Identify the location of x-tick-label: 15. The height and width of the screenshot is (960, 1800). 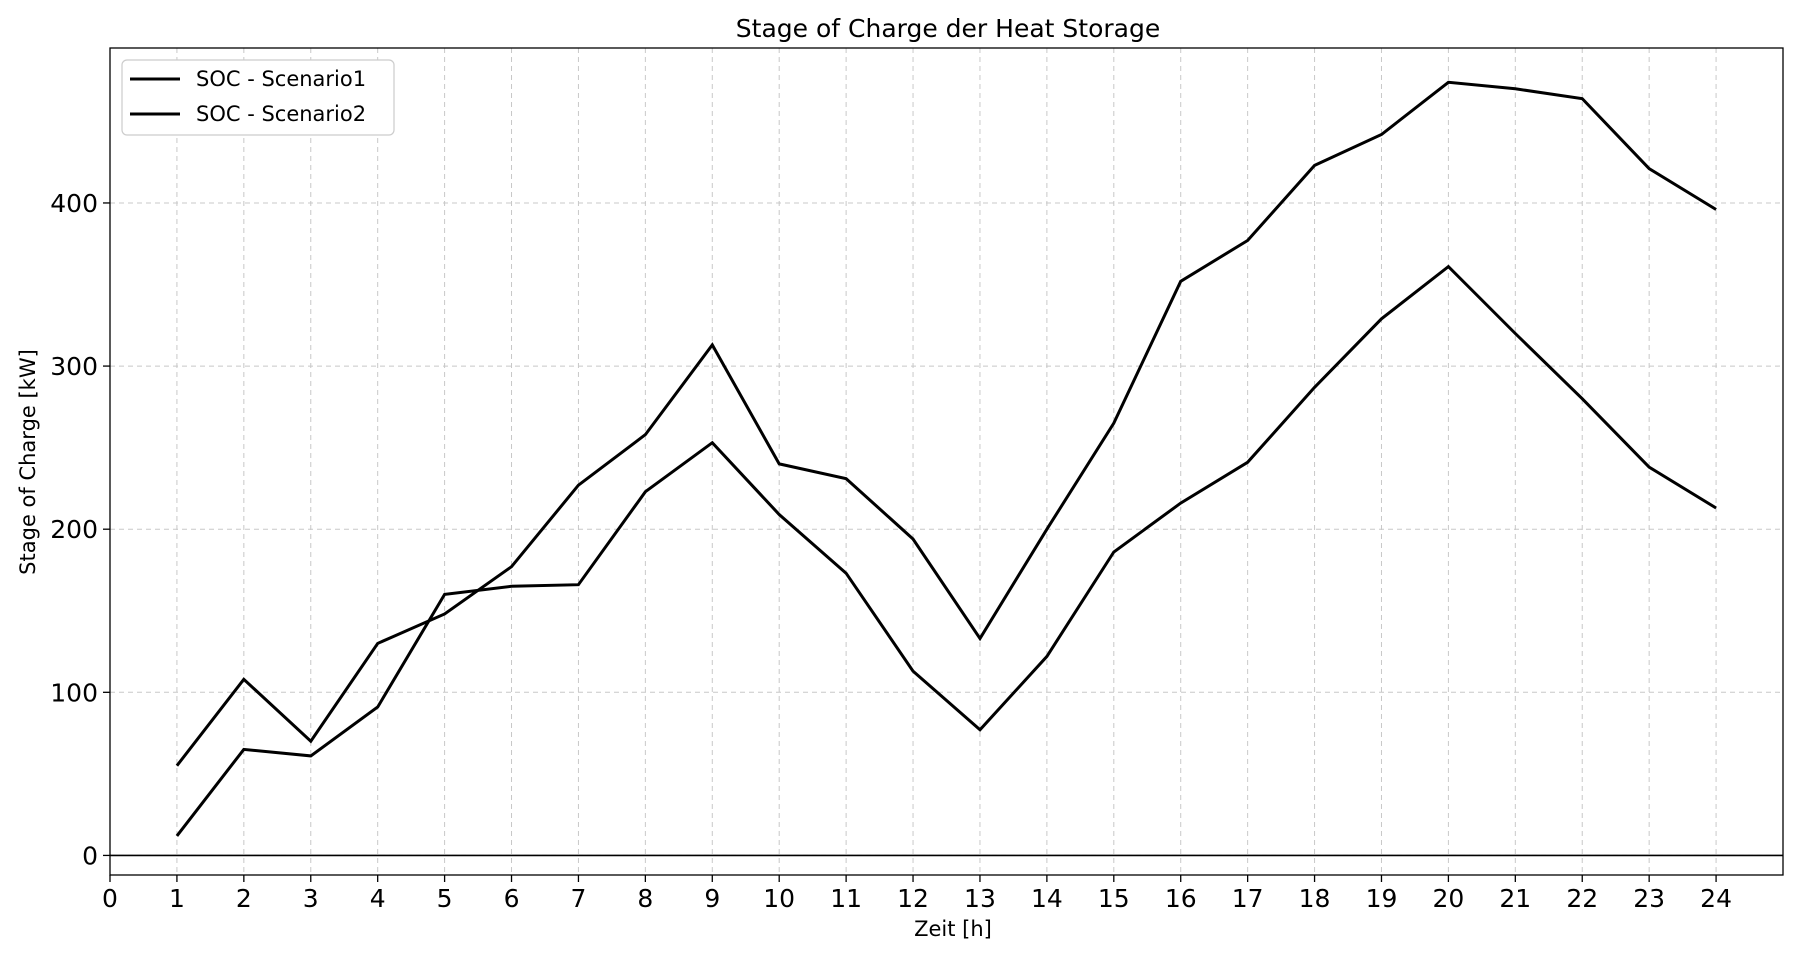
(1114, 898).